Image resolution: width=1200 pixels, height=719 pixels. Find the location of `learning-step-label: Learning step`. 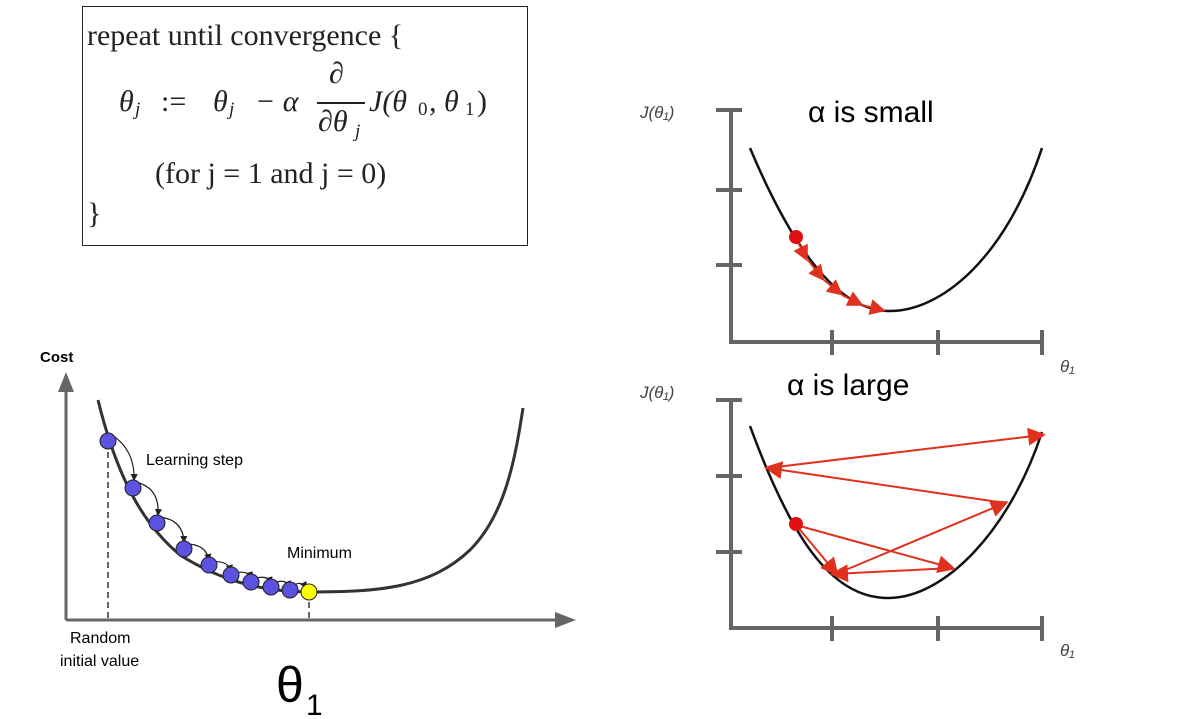

learning-step-label: Learning step is located at coordinates (194, 460).